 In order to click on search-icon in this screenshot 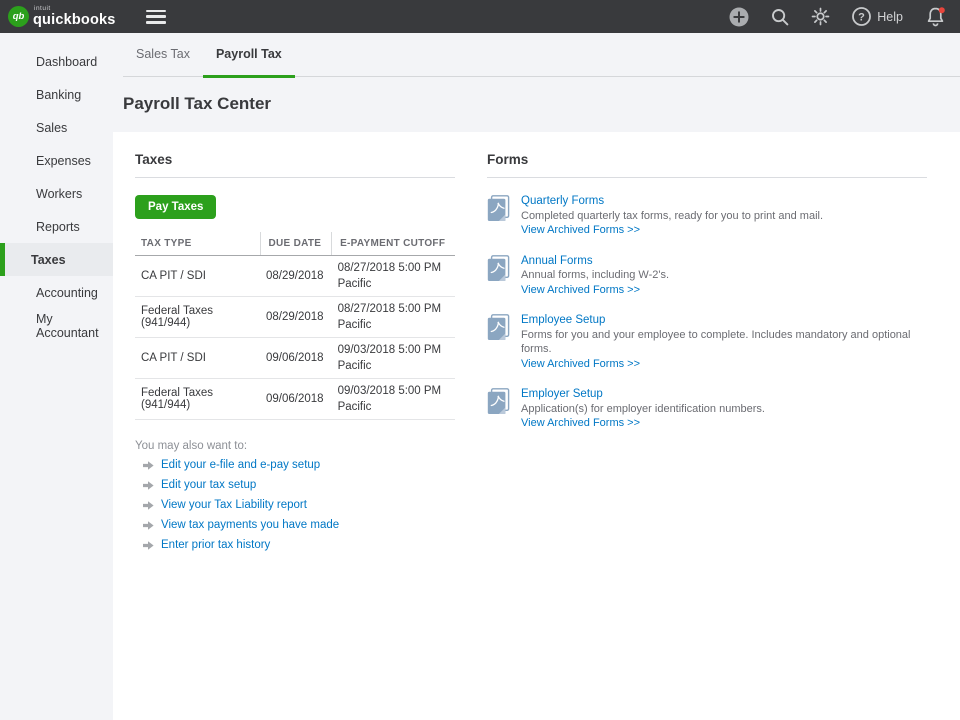, I will do `click(780, 16)`.